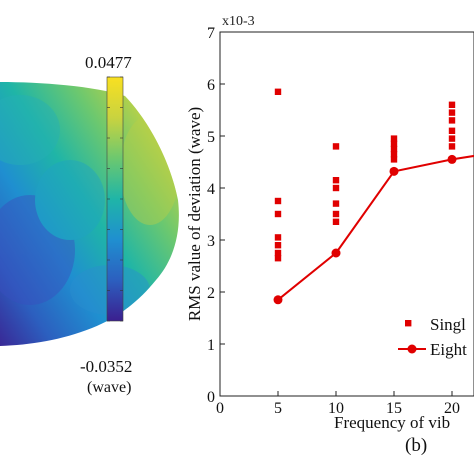 This screenshot has height=474, width=474. What do you see at coordinates (238, 21) in the screenshot?
I see `y-multiplier: x10-3` at bounding box center [238, 21].